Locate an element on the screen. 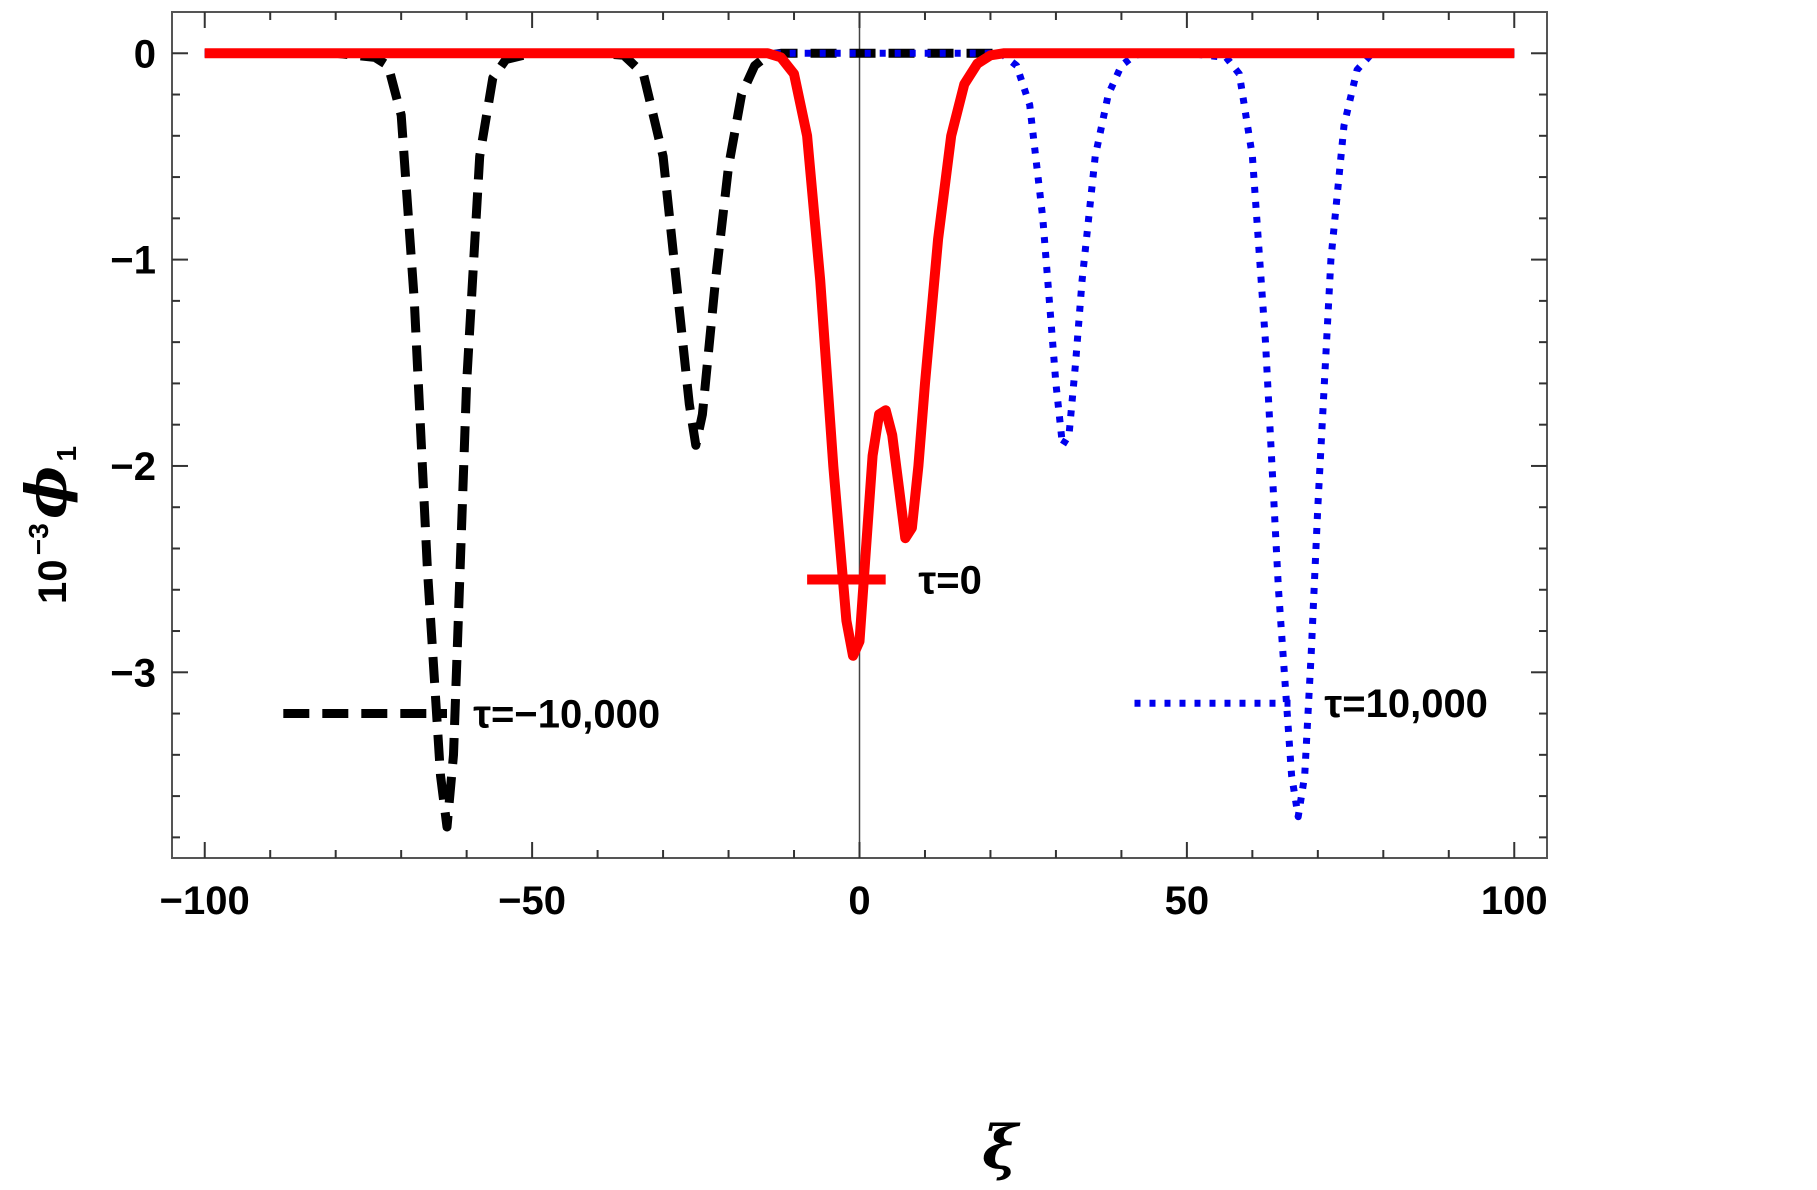 The height and width of the screenshot is (1190, 1817). legend-label-1: τ=0 is located at coordinates (949, 580).